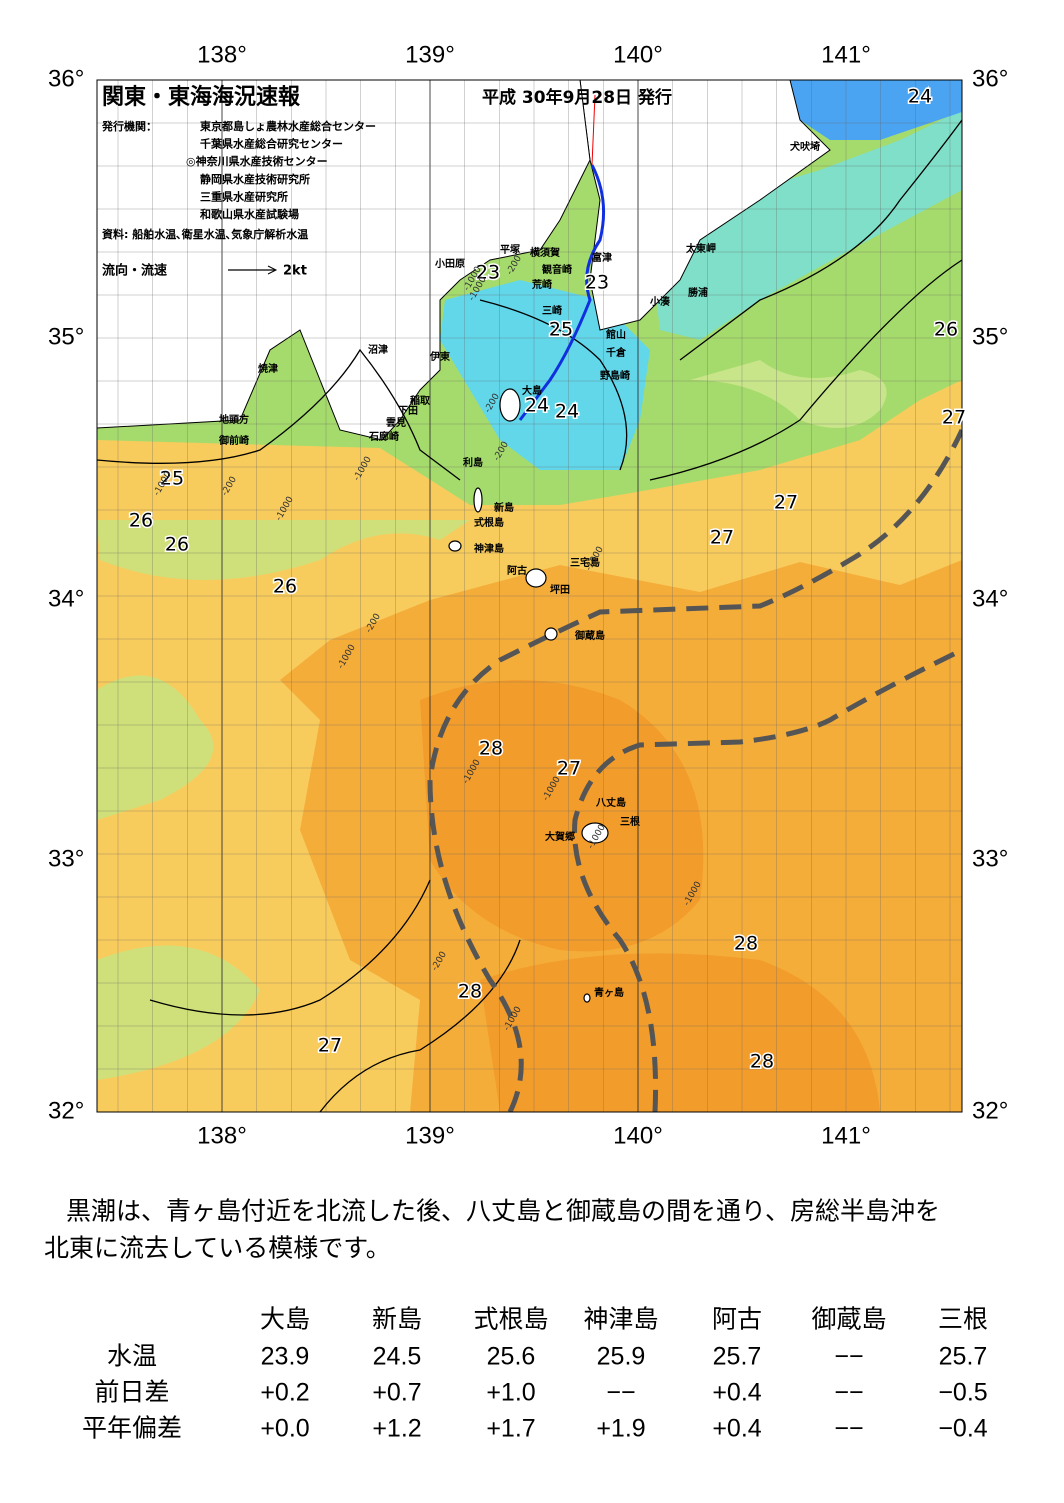 The width and height of the screenshot is (1064, 1503). Describe the element at coordinates (396, 1429) in the screenshot. I see `table-cell: +1.2` at that location.